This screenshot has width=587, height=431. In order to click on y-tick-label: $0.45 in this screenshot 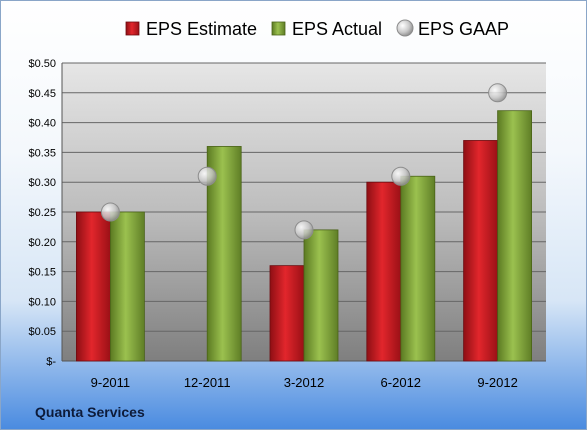, I will do `click(42, 94)`.